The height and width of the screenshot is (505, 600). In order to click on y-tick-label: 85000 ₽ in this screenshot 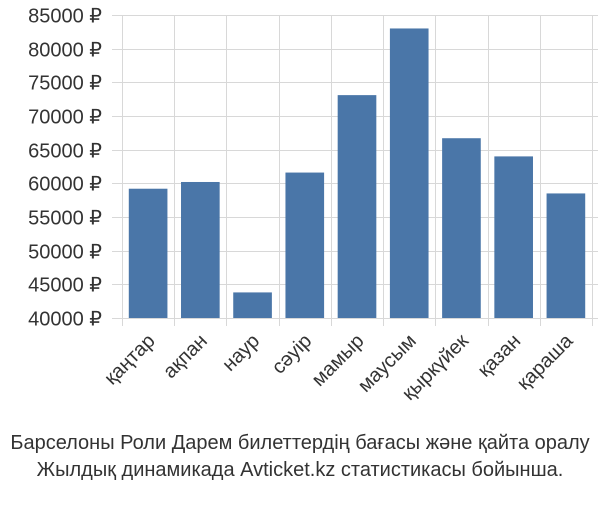, I will do `click(65, 17)`.